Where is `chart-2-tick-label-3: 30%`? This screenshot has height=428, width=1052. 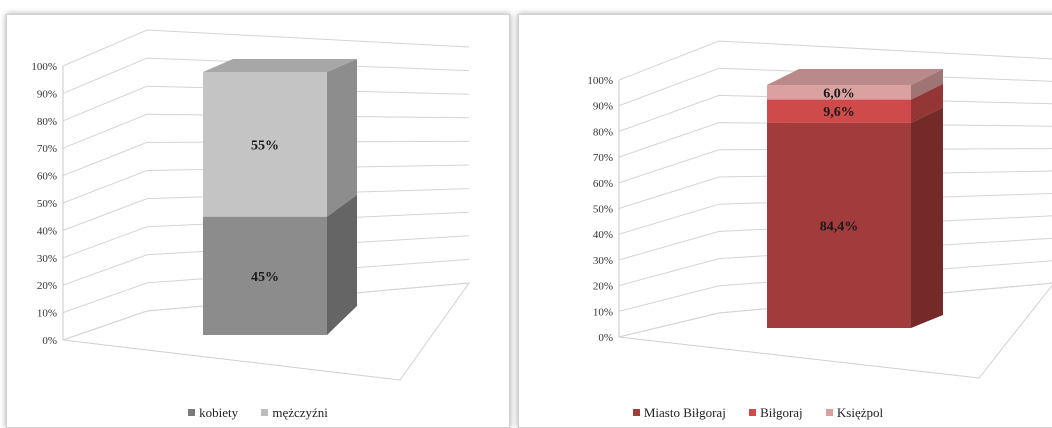 chart-2-tick-label-3: 30% is located at coordinates (603, 261).